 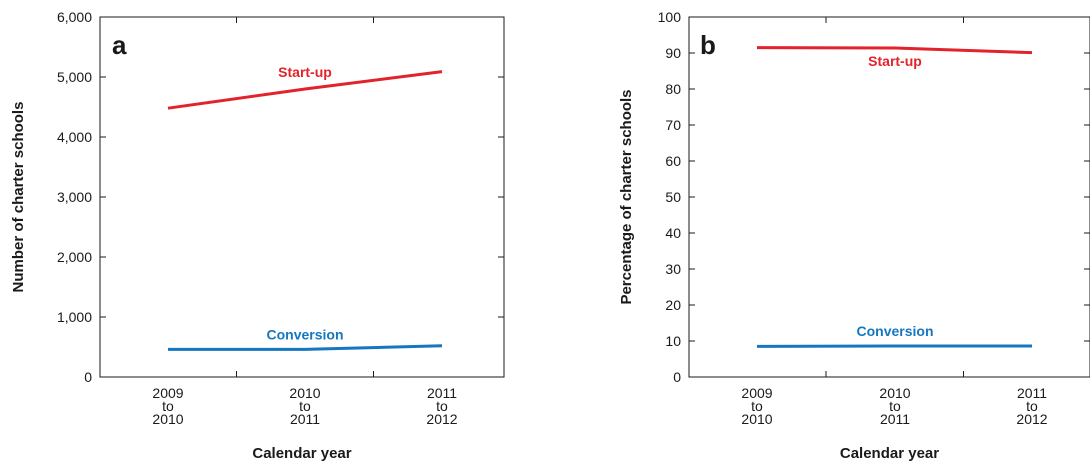 I want to click on y-tick-label: 60, so click(x=673, y=161).